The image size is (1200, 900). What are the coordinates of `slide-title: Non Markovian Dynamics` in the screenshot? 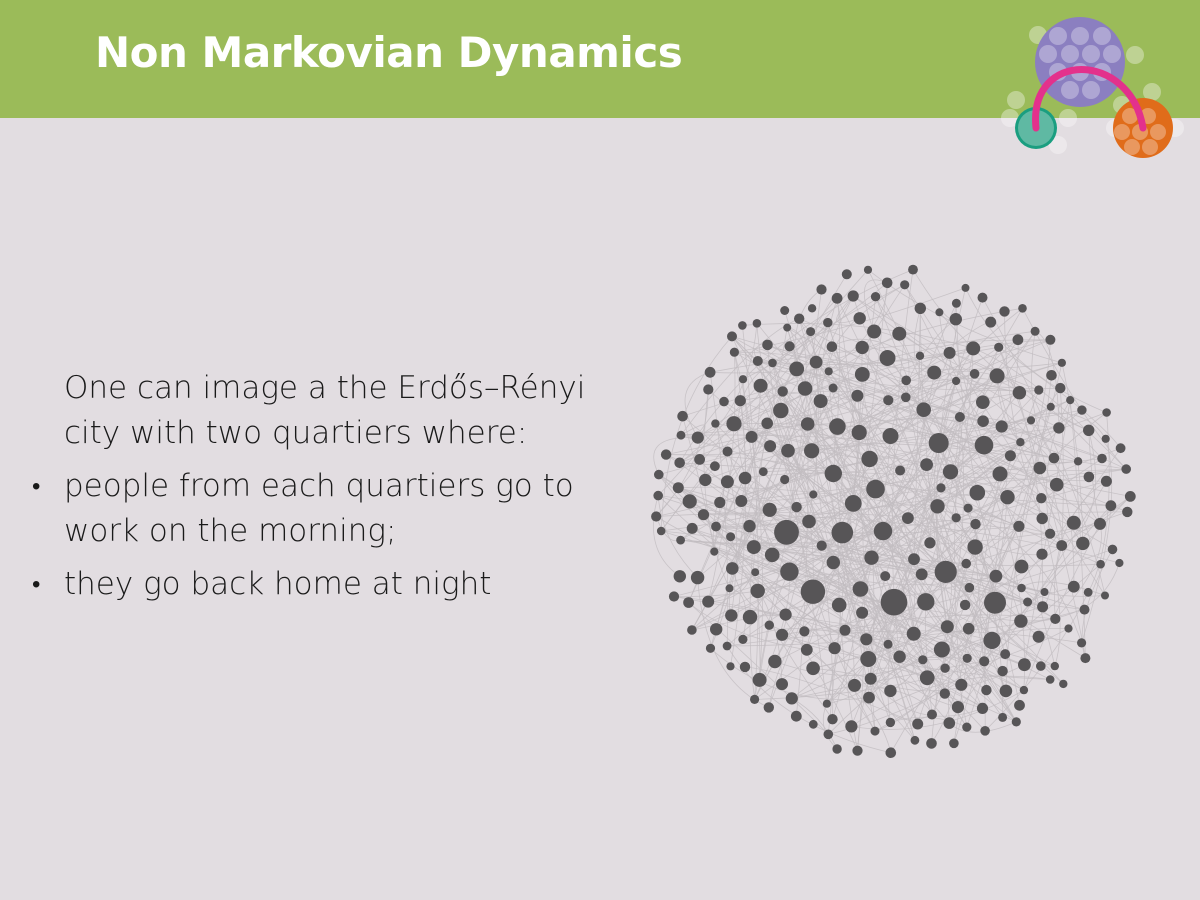 It's located at (389, 52).